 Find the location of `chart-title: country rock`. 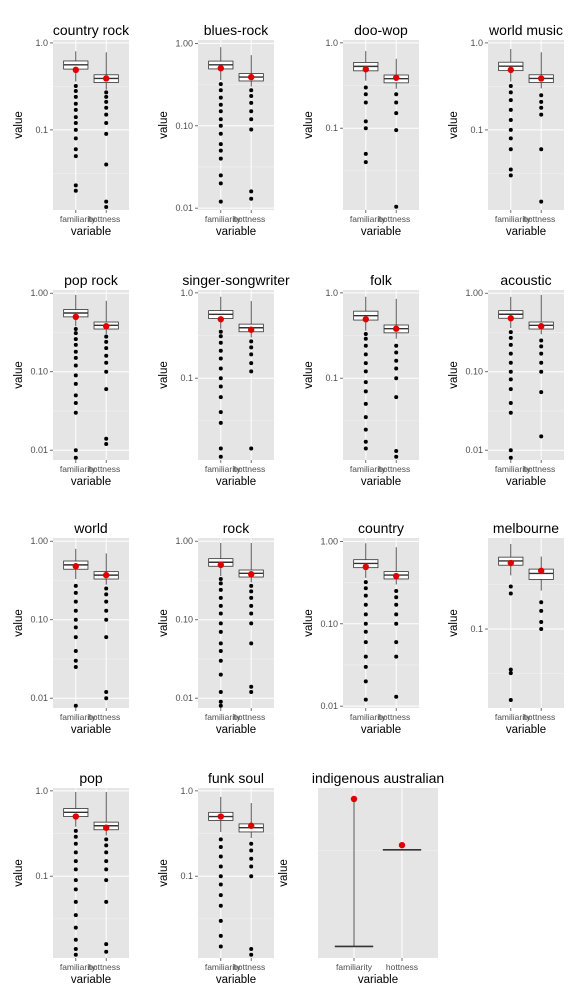

chart-title: country rock is located at coordinates (91, 30).